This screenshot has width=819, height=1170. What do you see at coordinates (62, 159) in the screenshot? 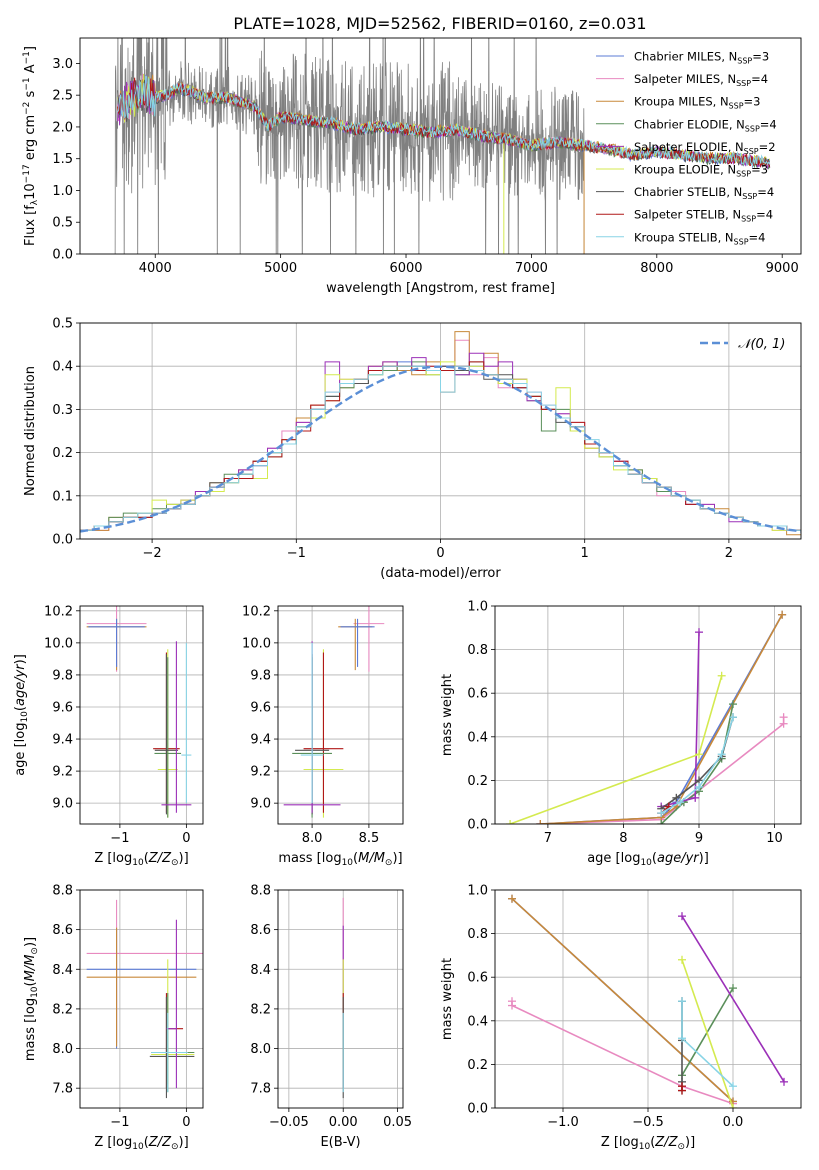
I see `y-tick-label: 1.5` at bounding box center [62, 159].